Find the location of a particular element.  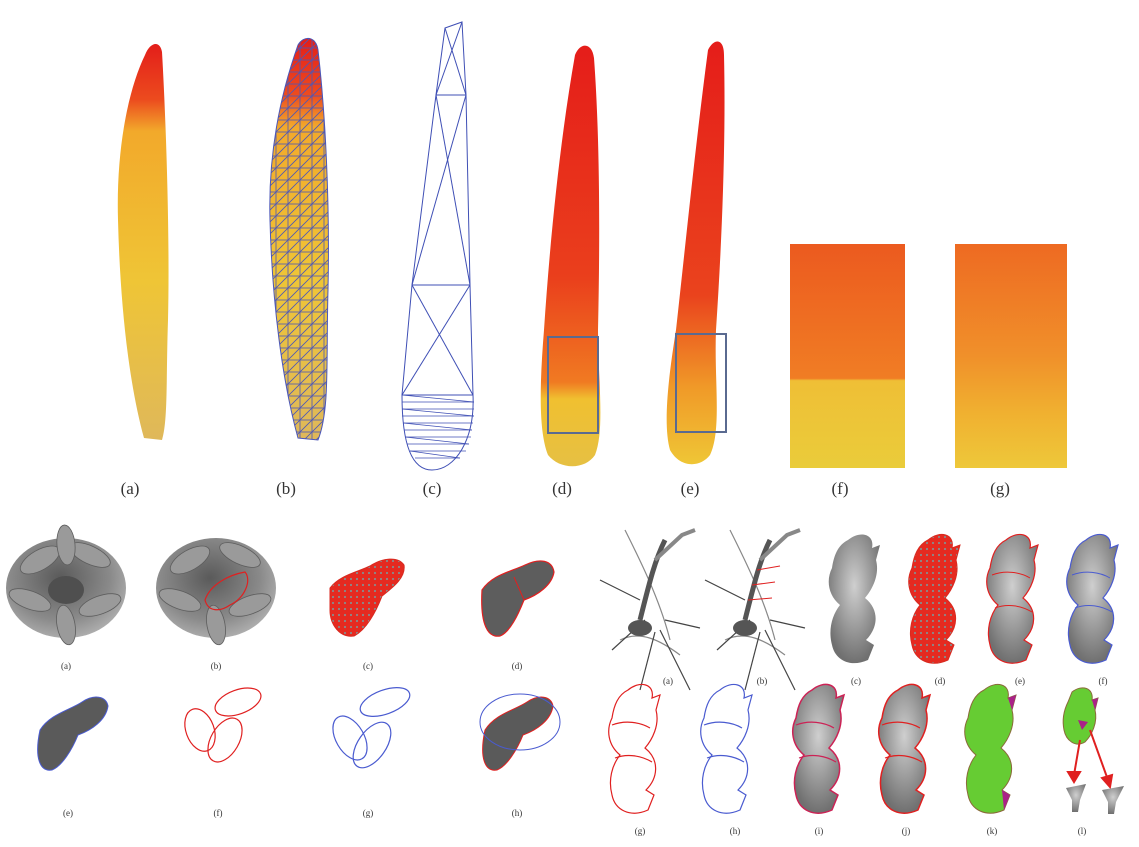

flower-a is located at coordinates (66, 585).